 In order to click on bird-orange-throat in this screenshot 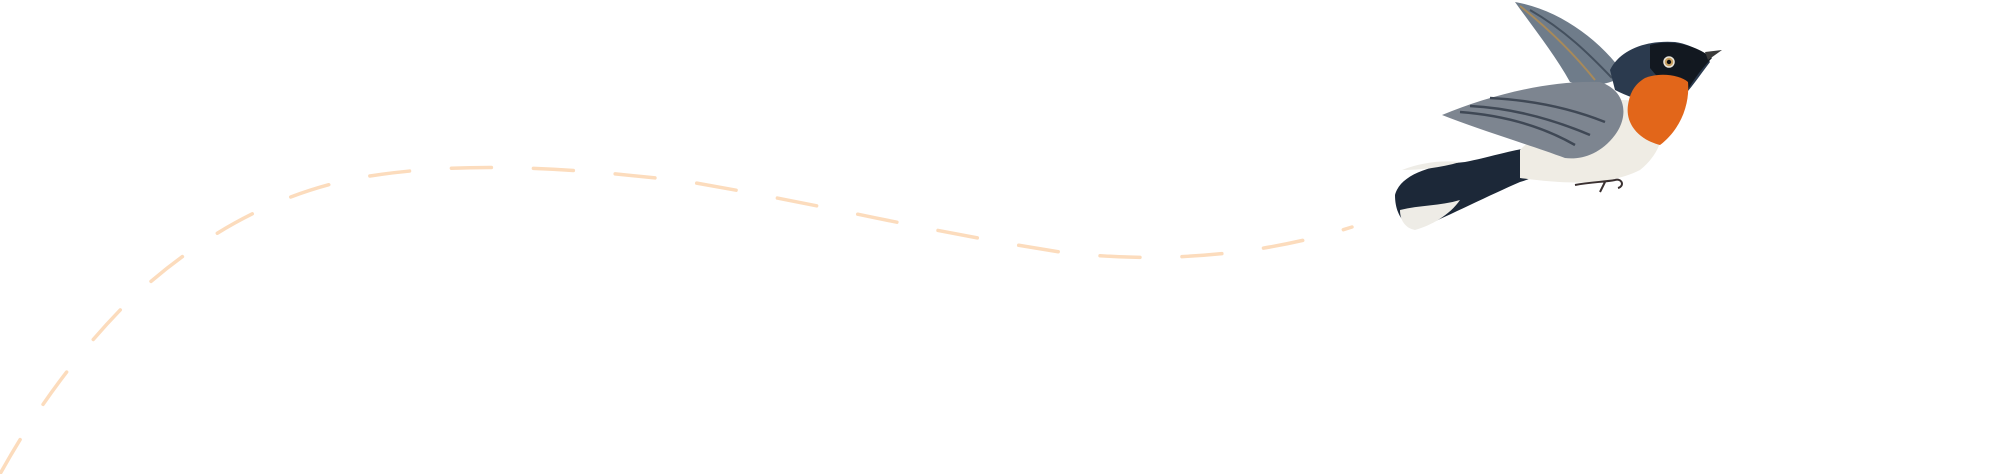, I will do `click(1658, 109)`.